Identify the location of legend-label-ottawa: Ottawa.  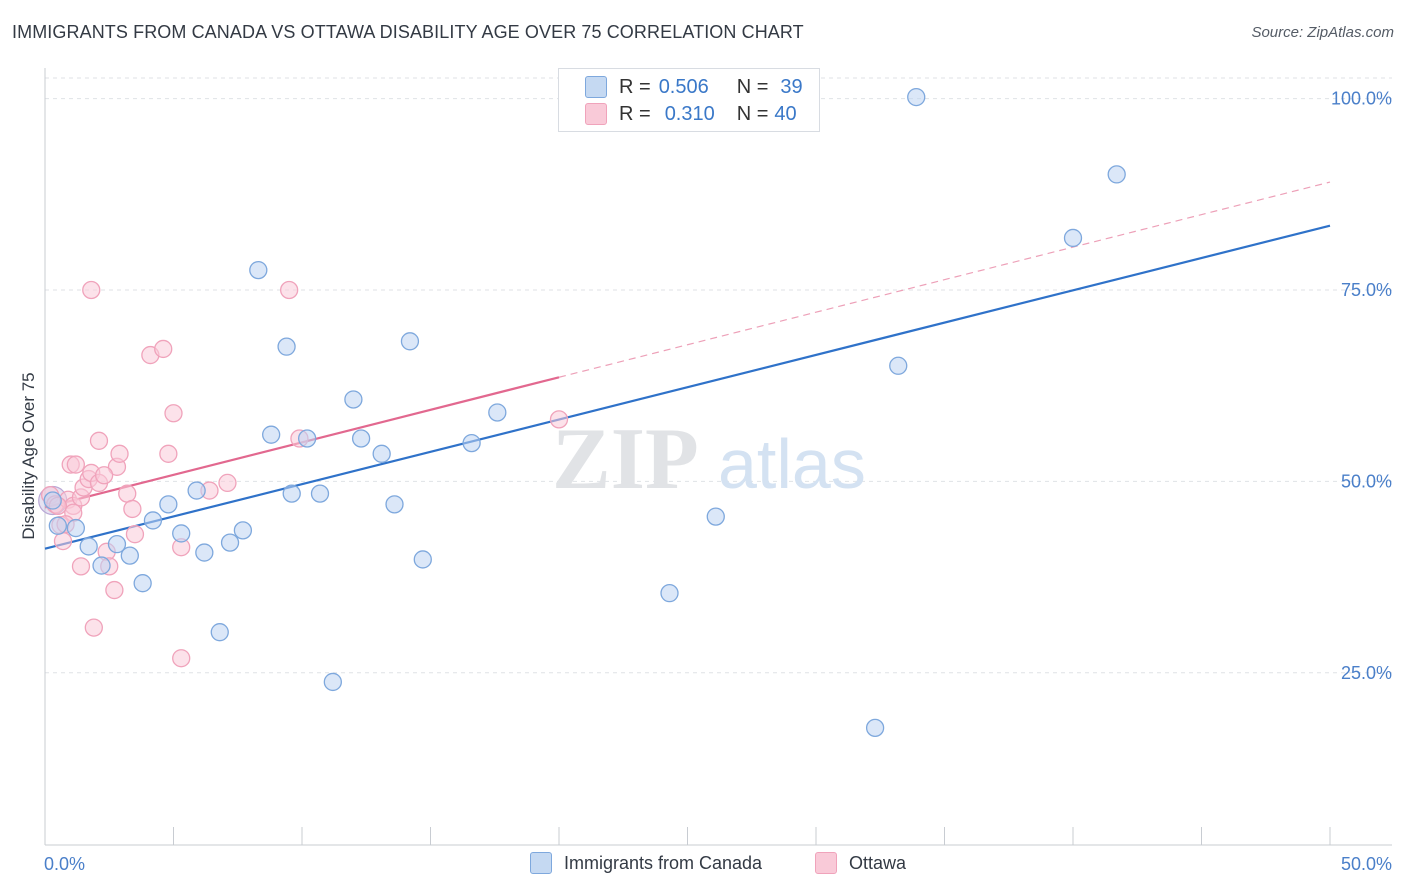
(878, 862).